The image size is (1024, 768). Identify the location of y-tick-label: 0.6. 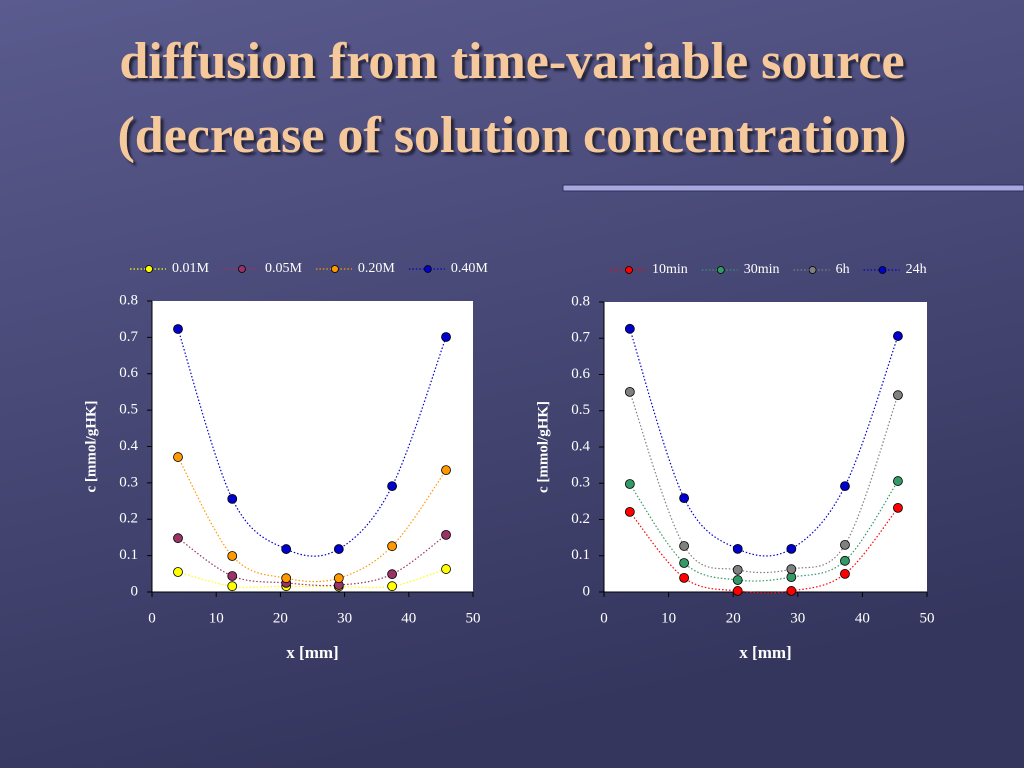
(128, 373).